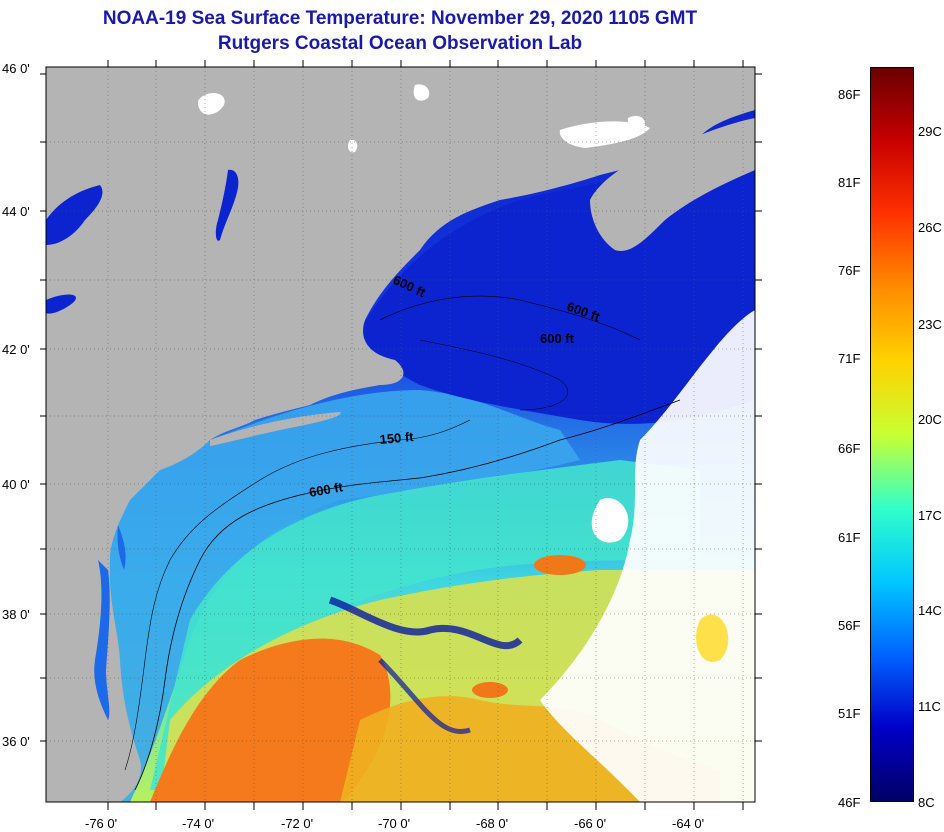 The image size is (944, 832). What do you see at coordinates (647, 556) in the screenshot?
I see `cloud-cover` at bounding box center [647, 556].